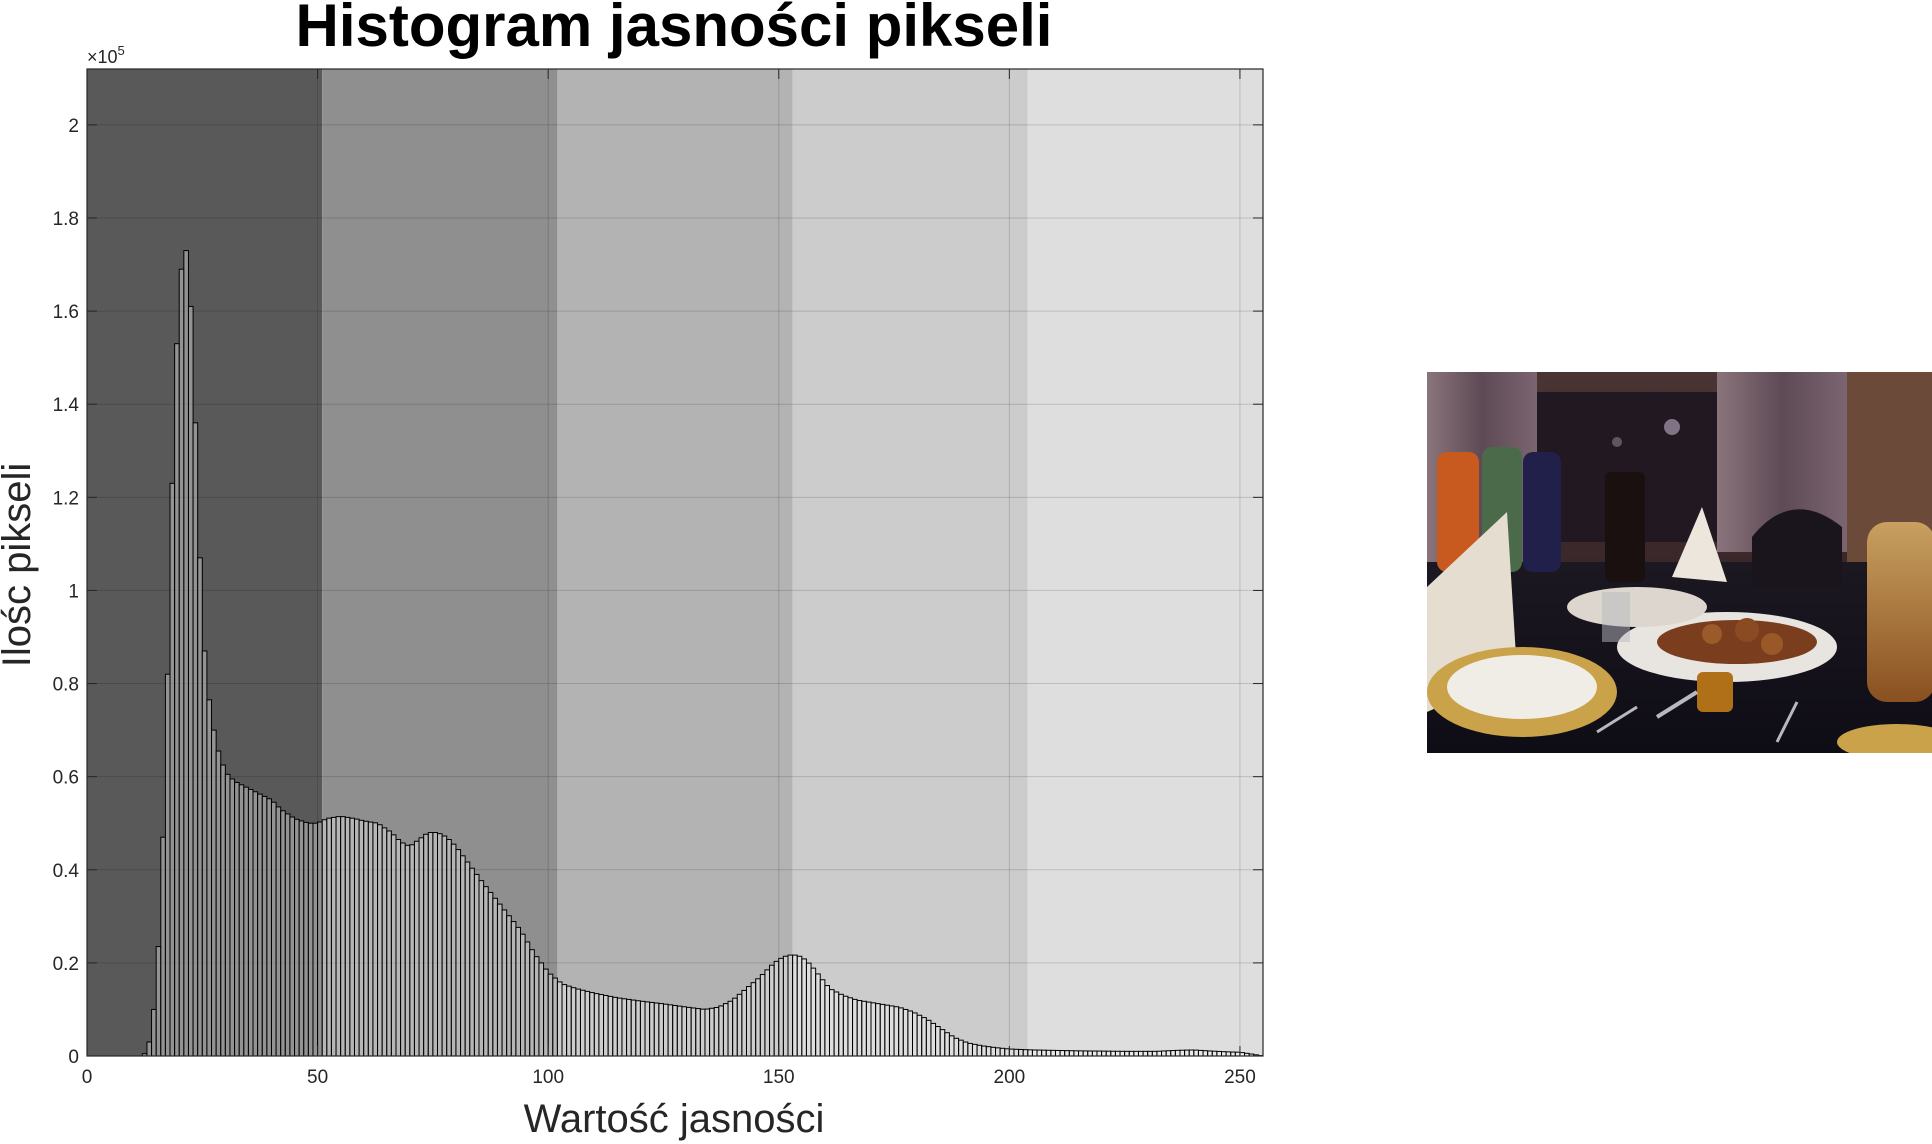 This screenshot has height=1144, width=1932. Describe the element at coordinates (73, 126) in the screenshot. I see `y-tick-label: 2` at that location.